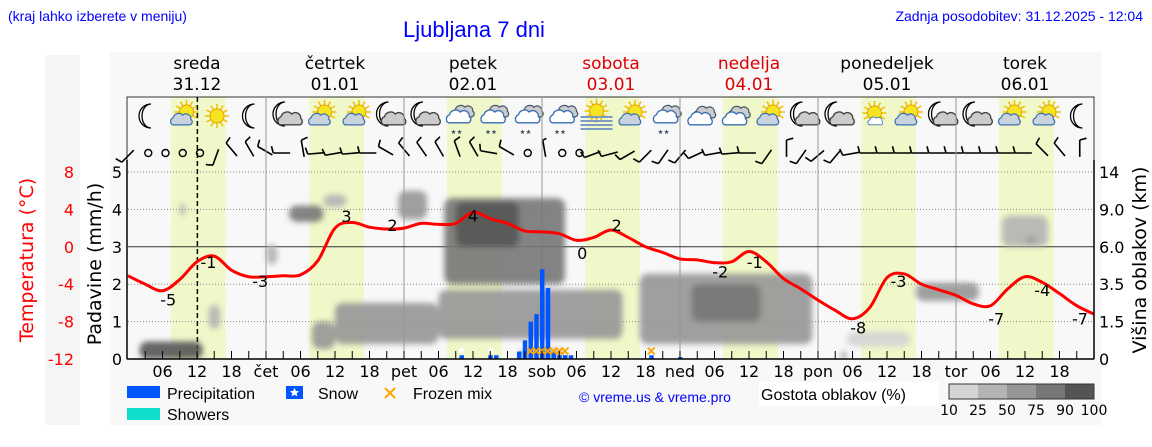  I want to click on frozen-mix-marker, so click(565, 351).